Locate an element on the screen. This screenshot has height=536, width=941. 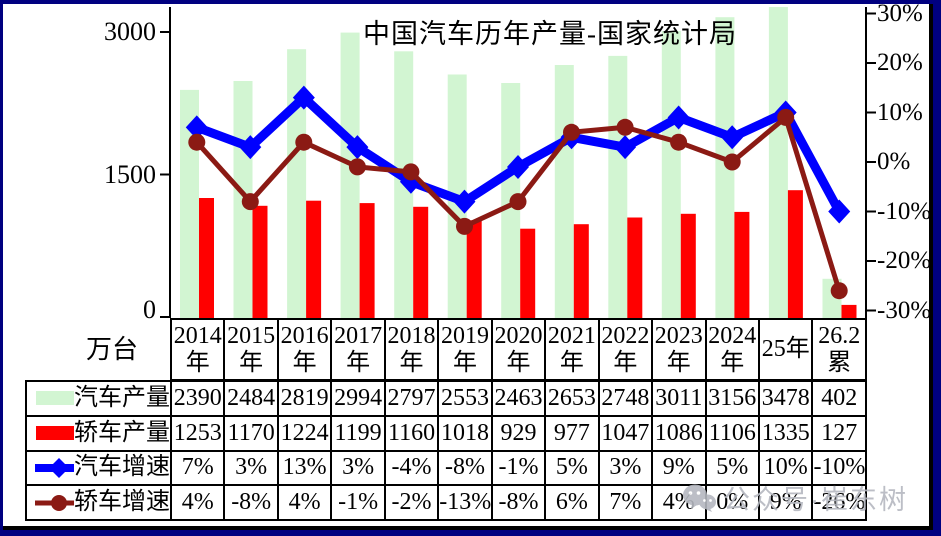
value-cell: 3011 is located at coordinates (679, 398).